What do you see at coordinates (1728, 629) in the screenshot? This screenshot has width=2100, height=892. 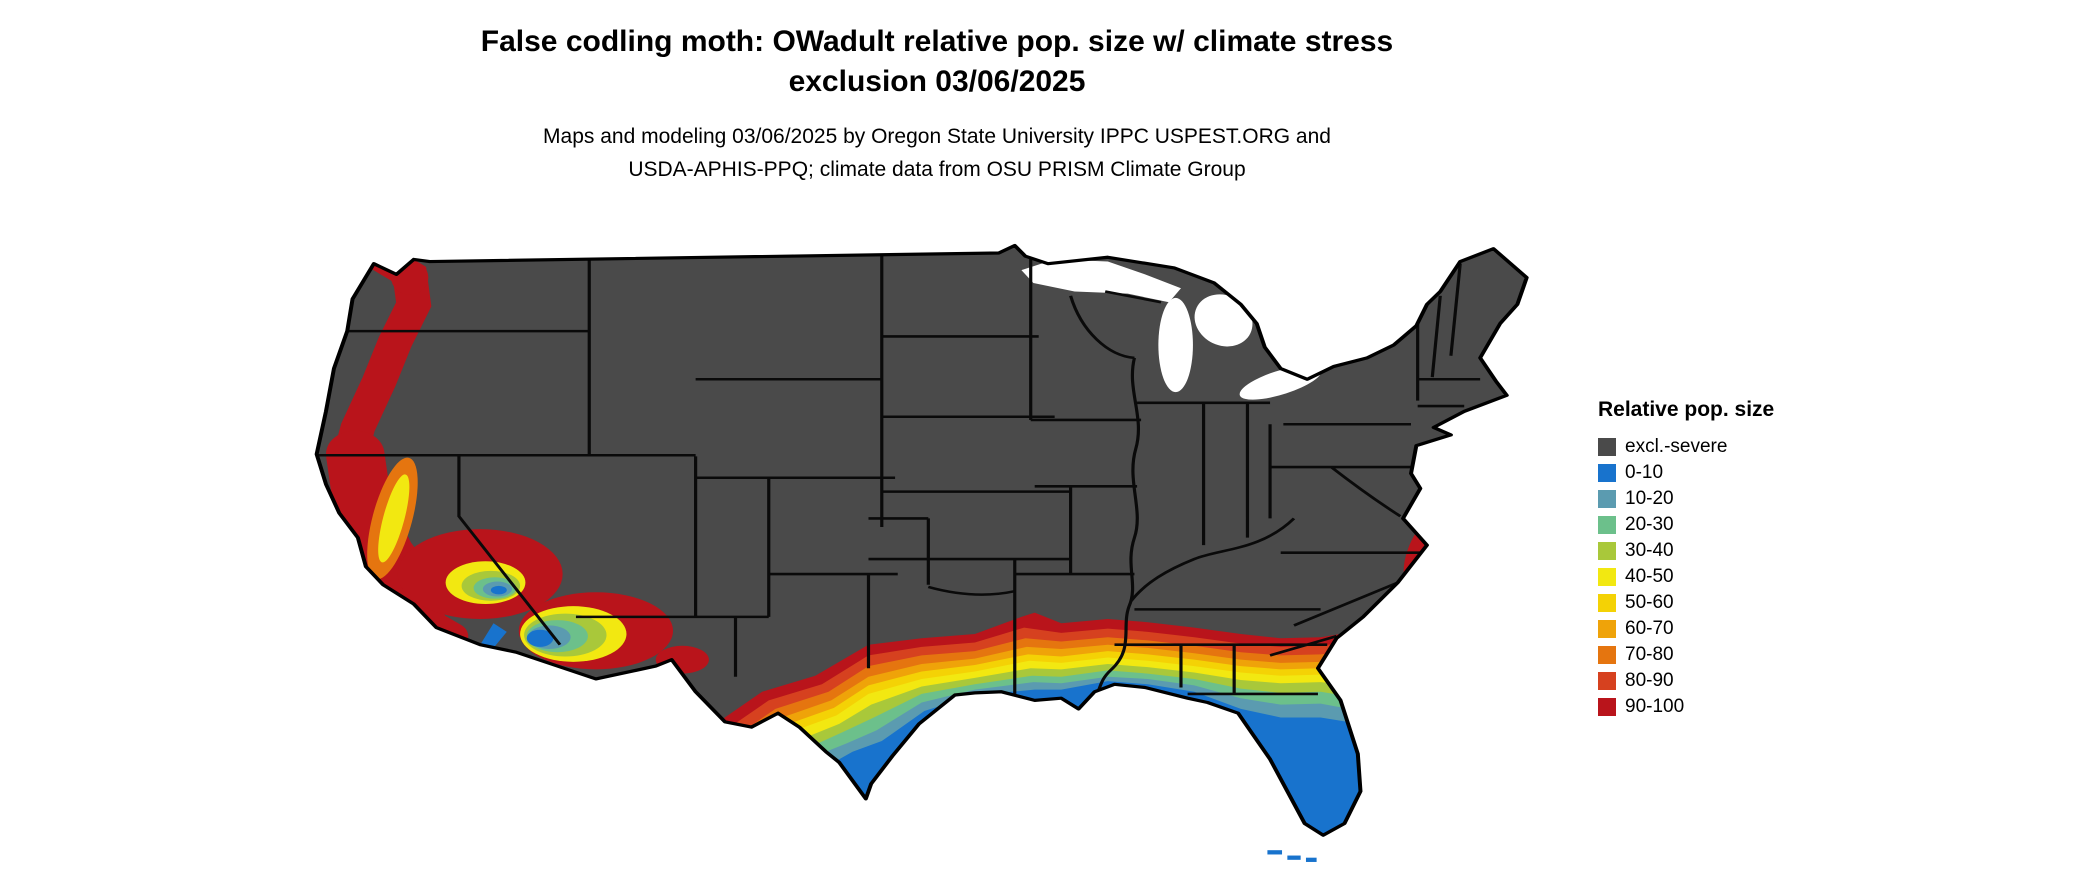 I see `legend-item: 60-70` at bounding box center [1728, 629].